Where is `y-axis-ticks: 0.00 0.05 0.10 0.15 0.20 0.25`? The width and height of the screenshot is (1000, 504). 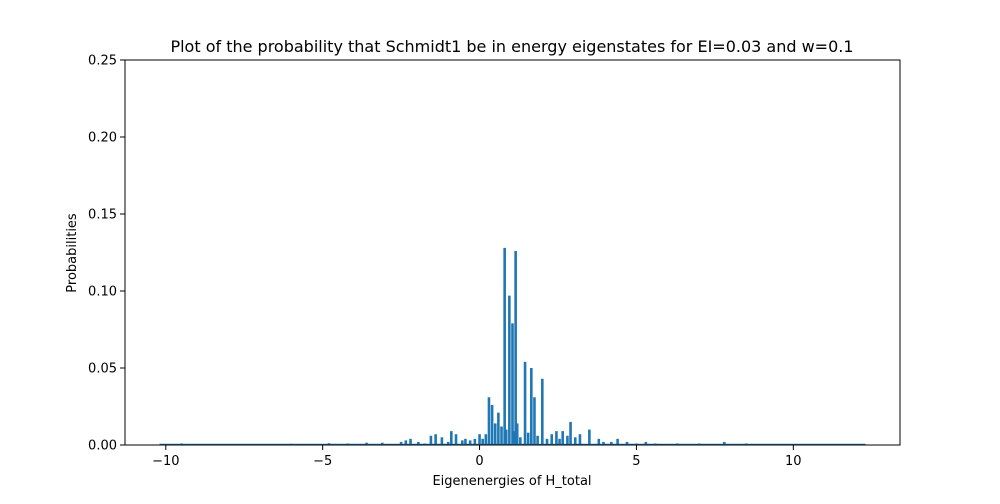
y-axis-ticks: 0.00 0.05 0.10 0.15 0.20 0.25 is located at coordinates (106, 254).